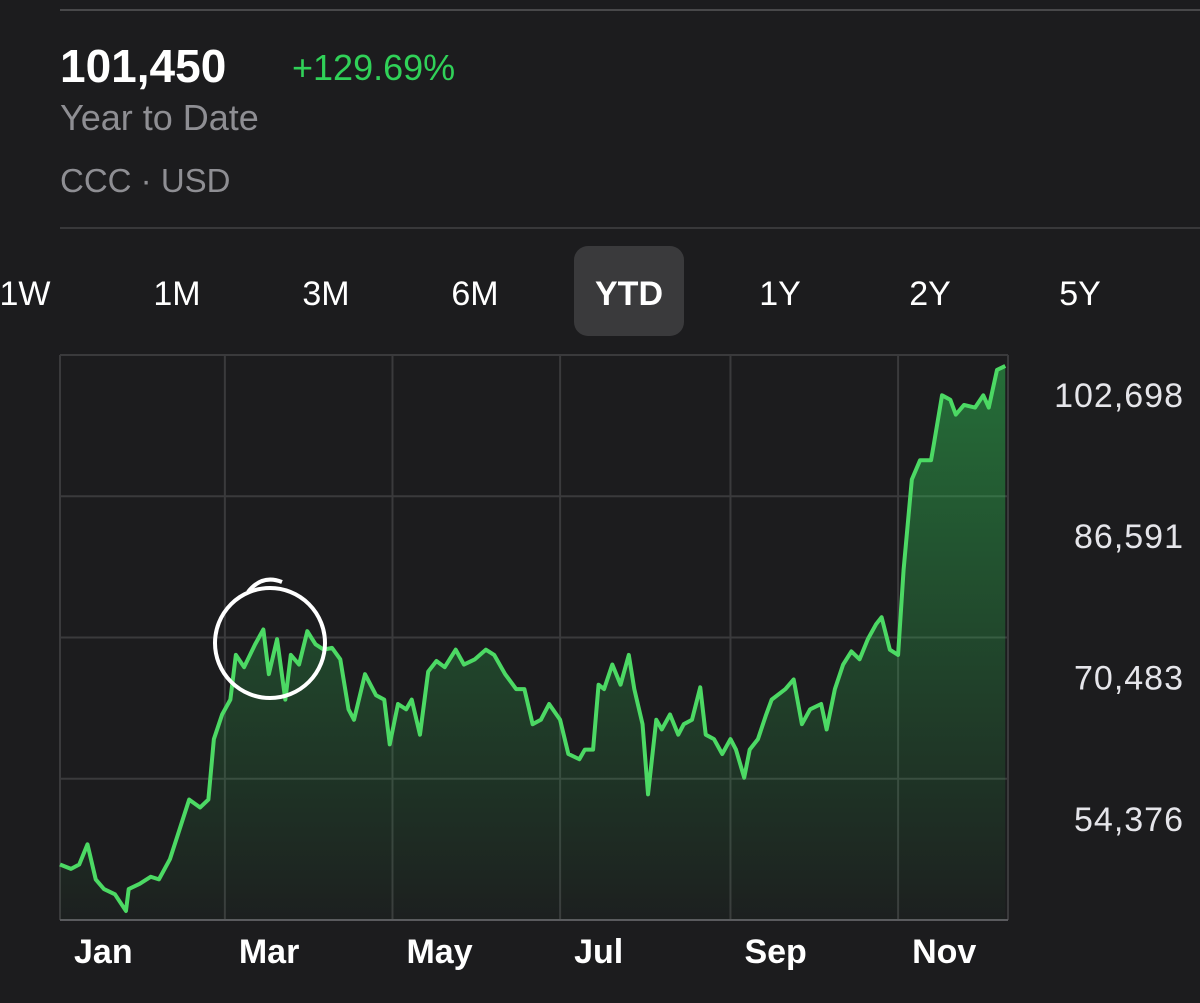  I want to click on x-tick-label: May, so click(439, 952).